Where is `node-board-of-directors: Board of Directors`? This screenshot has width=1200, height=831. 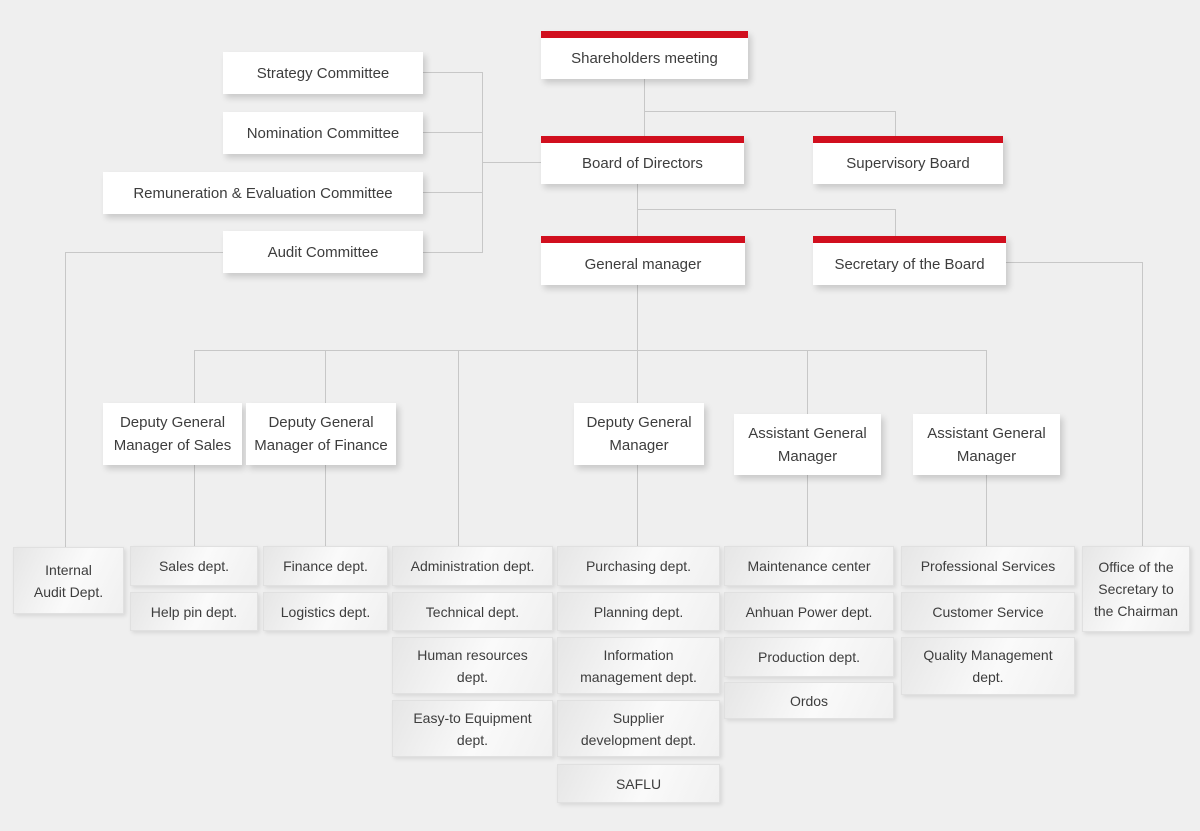
node-board-of-directors: Board of Directors is located at coordinates (642, 160).